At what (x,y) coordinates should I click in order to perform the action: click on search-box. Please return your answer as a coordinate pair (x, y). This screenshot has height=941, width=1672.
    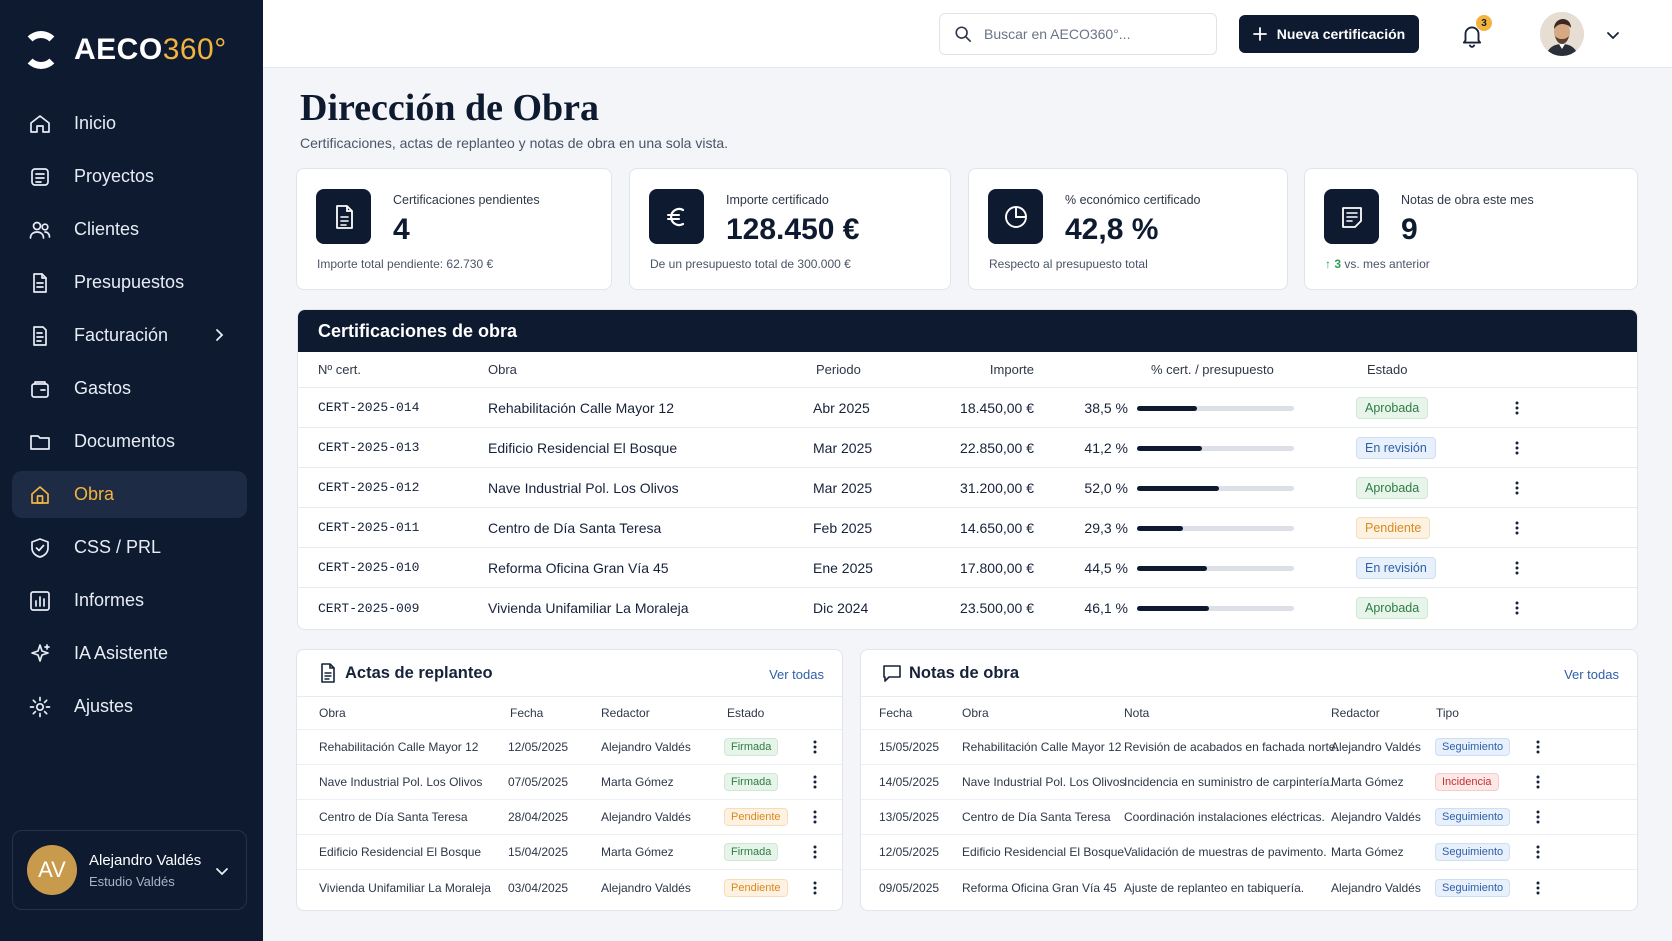
    Looking at the image, I should click on (1078, 34).